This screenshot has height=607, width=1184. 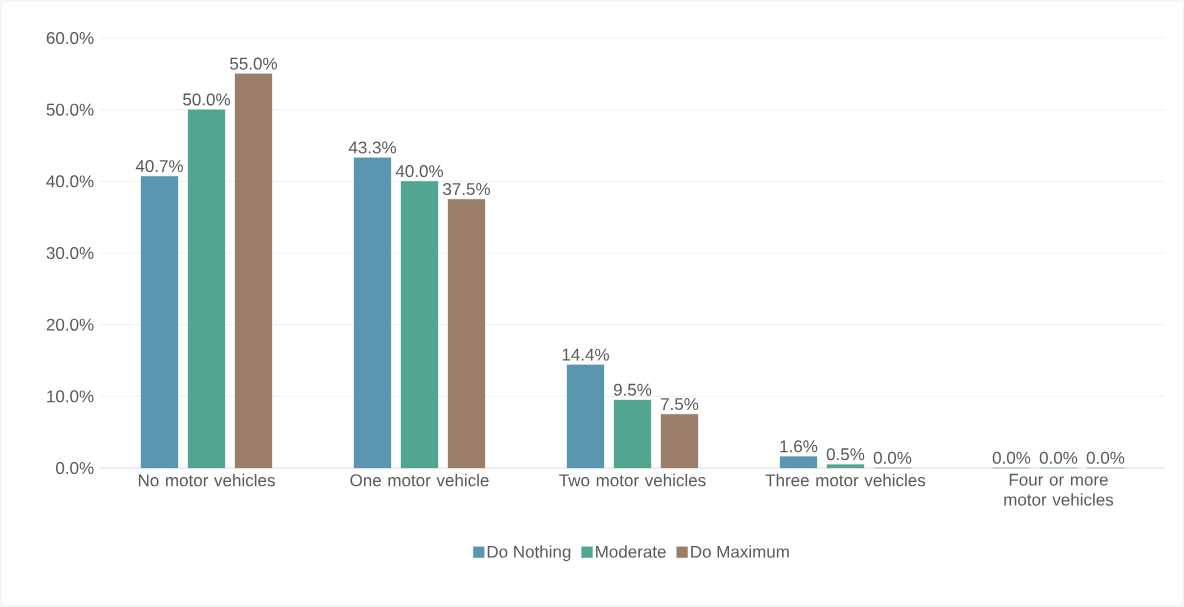 I want to click on legend-label: Moderate, so click(x=631, y=551).